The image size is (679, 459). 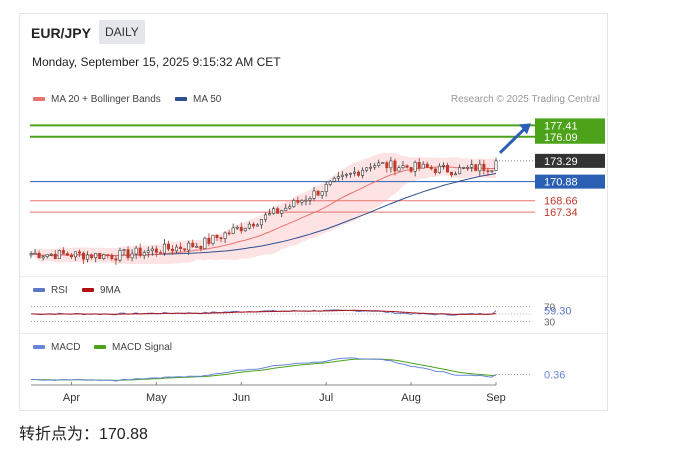 I want to click on x-label-Jul: Jul, so click(x=326, y=398).